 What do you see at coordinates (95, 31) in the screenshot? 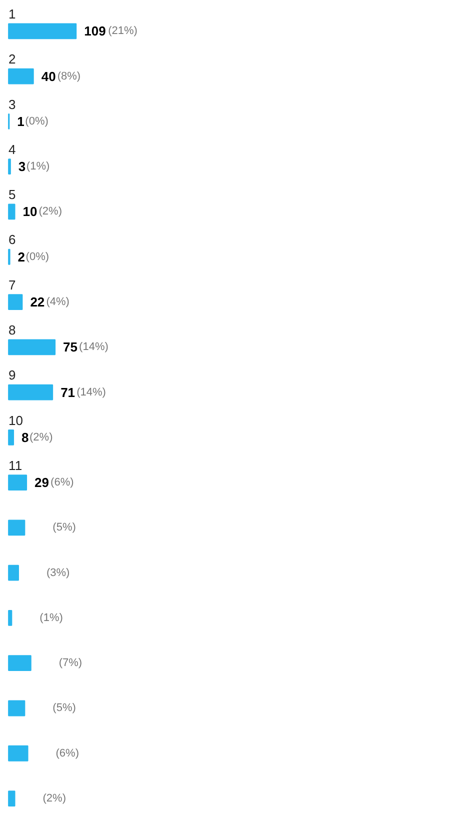
I see `data-label: 109` at bounding box center [95, 31].